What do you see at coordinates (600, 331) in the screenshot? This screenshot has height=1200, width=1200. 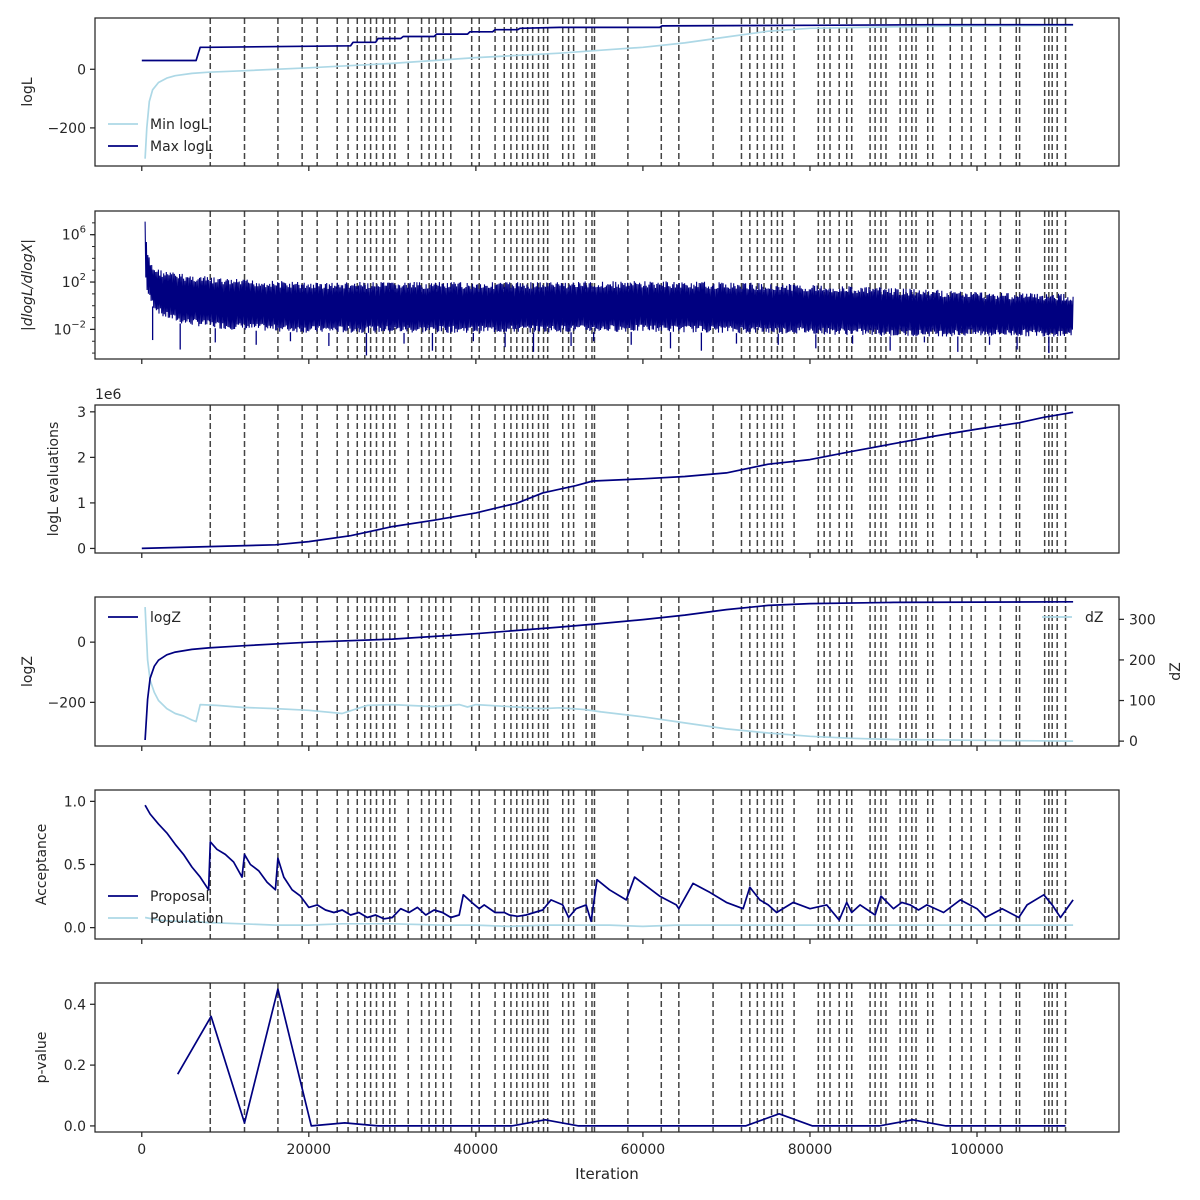 I see `gradient-spikes` at bounding box center [600, 331].